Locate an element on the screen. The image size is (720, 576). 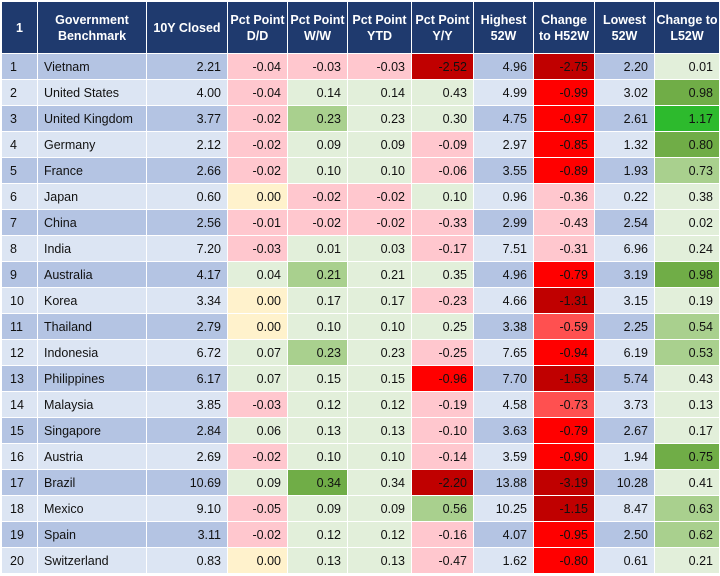
cell-change-h52w: -1.15 is located at coordinates (564, 508).